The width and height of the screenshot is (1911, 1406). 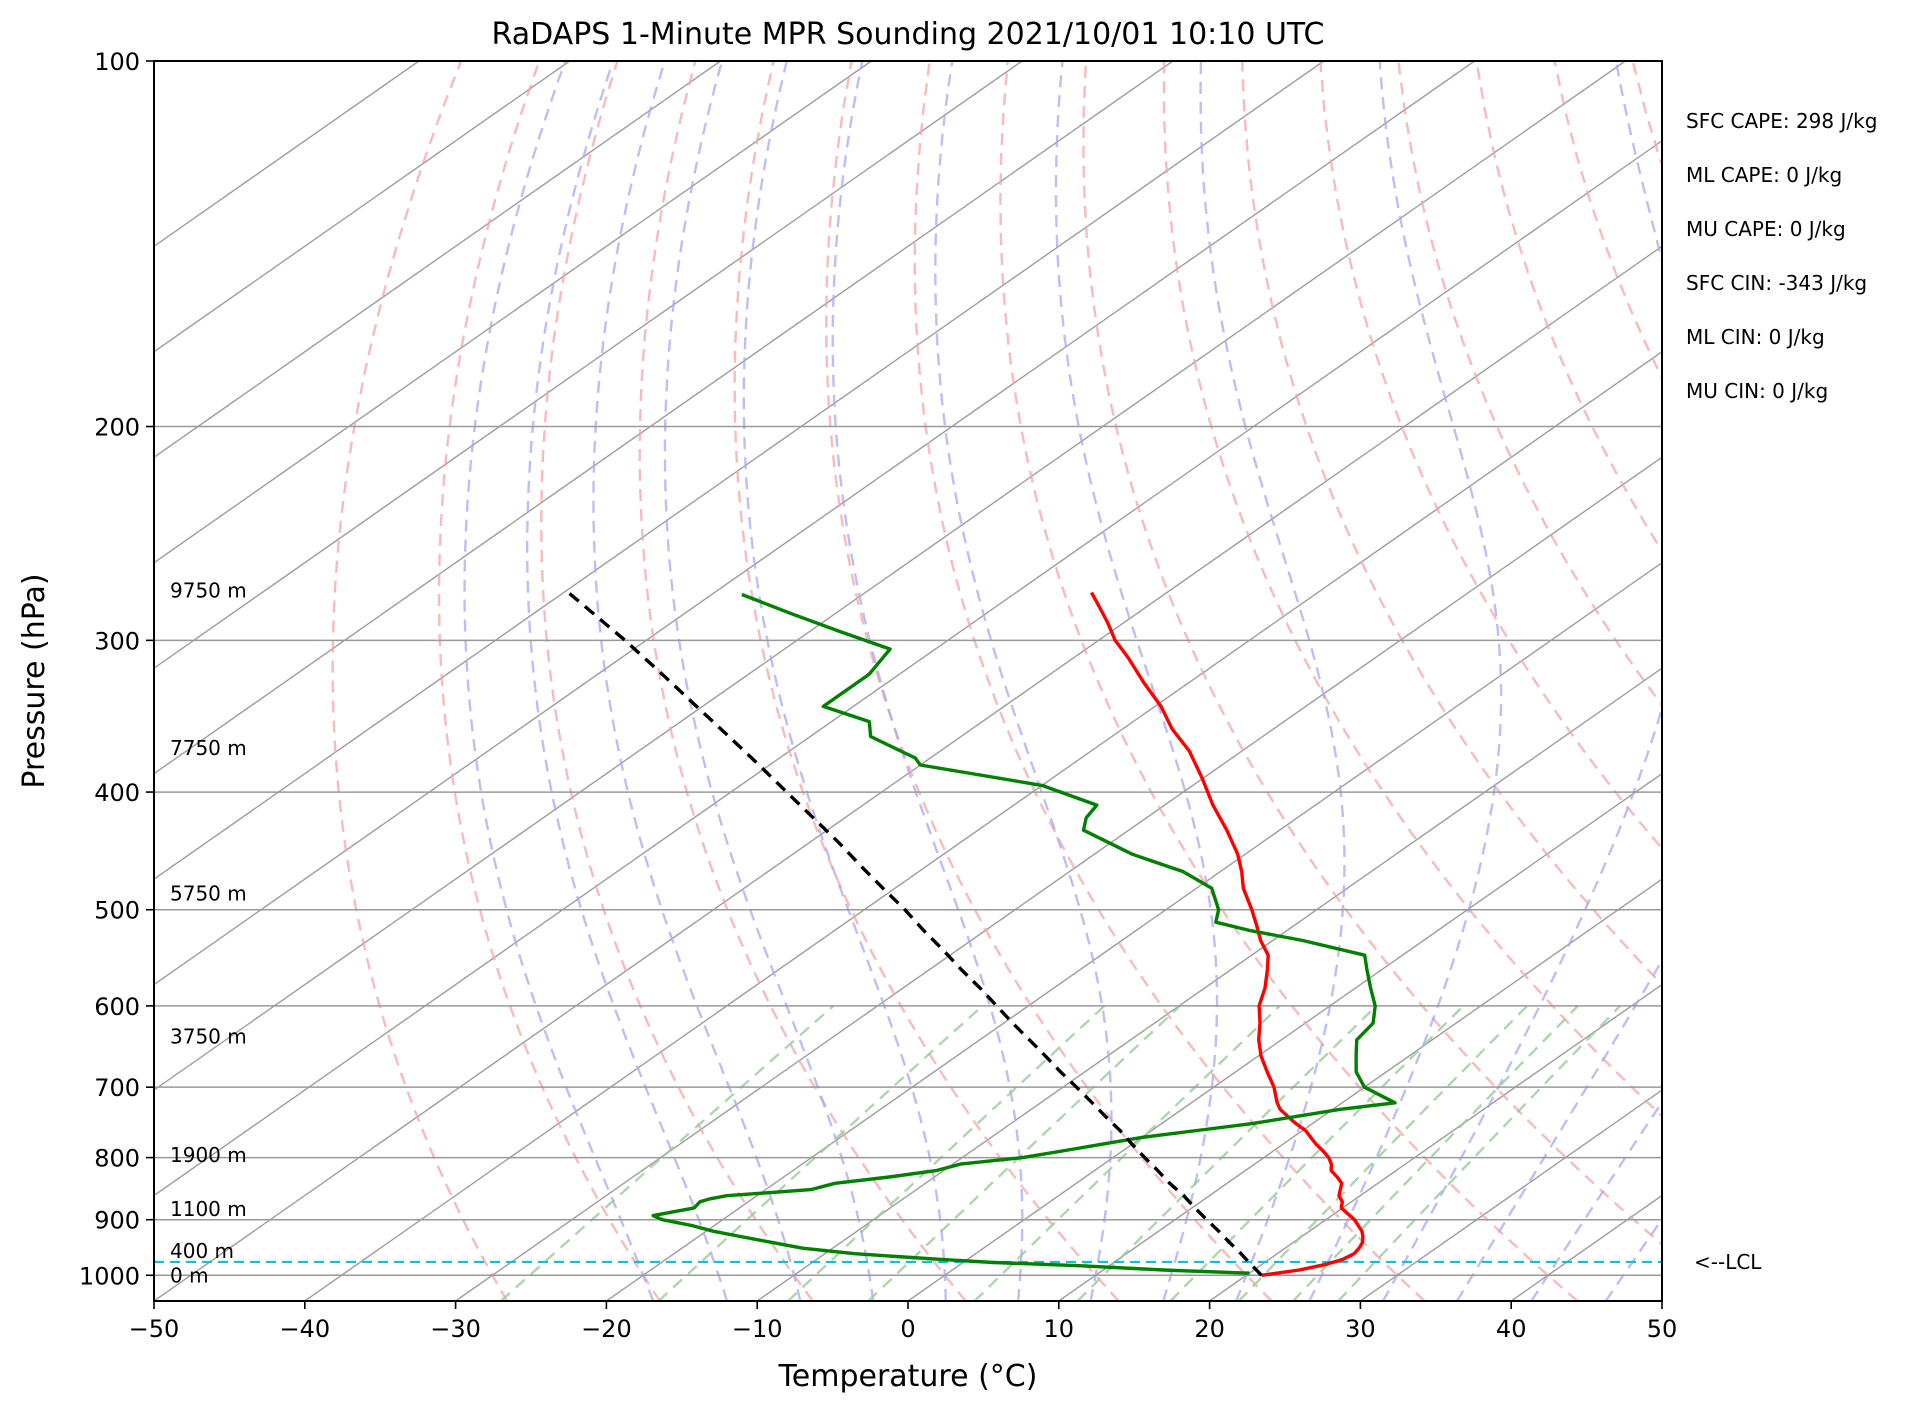 What do you see at coordinates (117, 428) in the screenshot?
I see `y-tick-label: 200` at bounding box center [117, 428].